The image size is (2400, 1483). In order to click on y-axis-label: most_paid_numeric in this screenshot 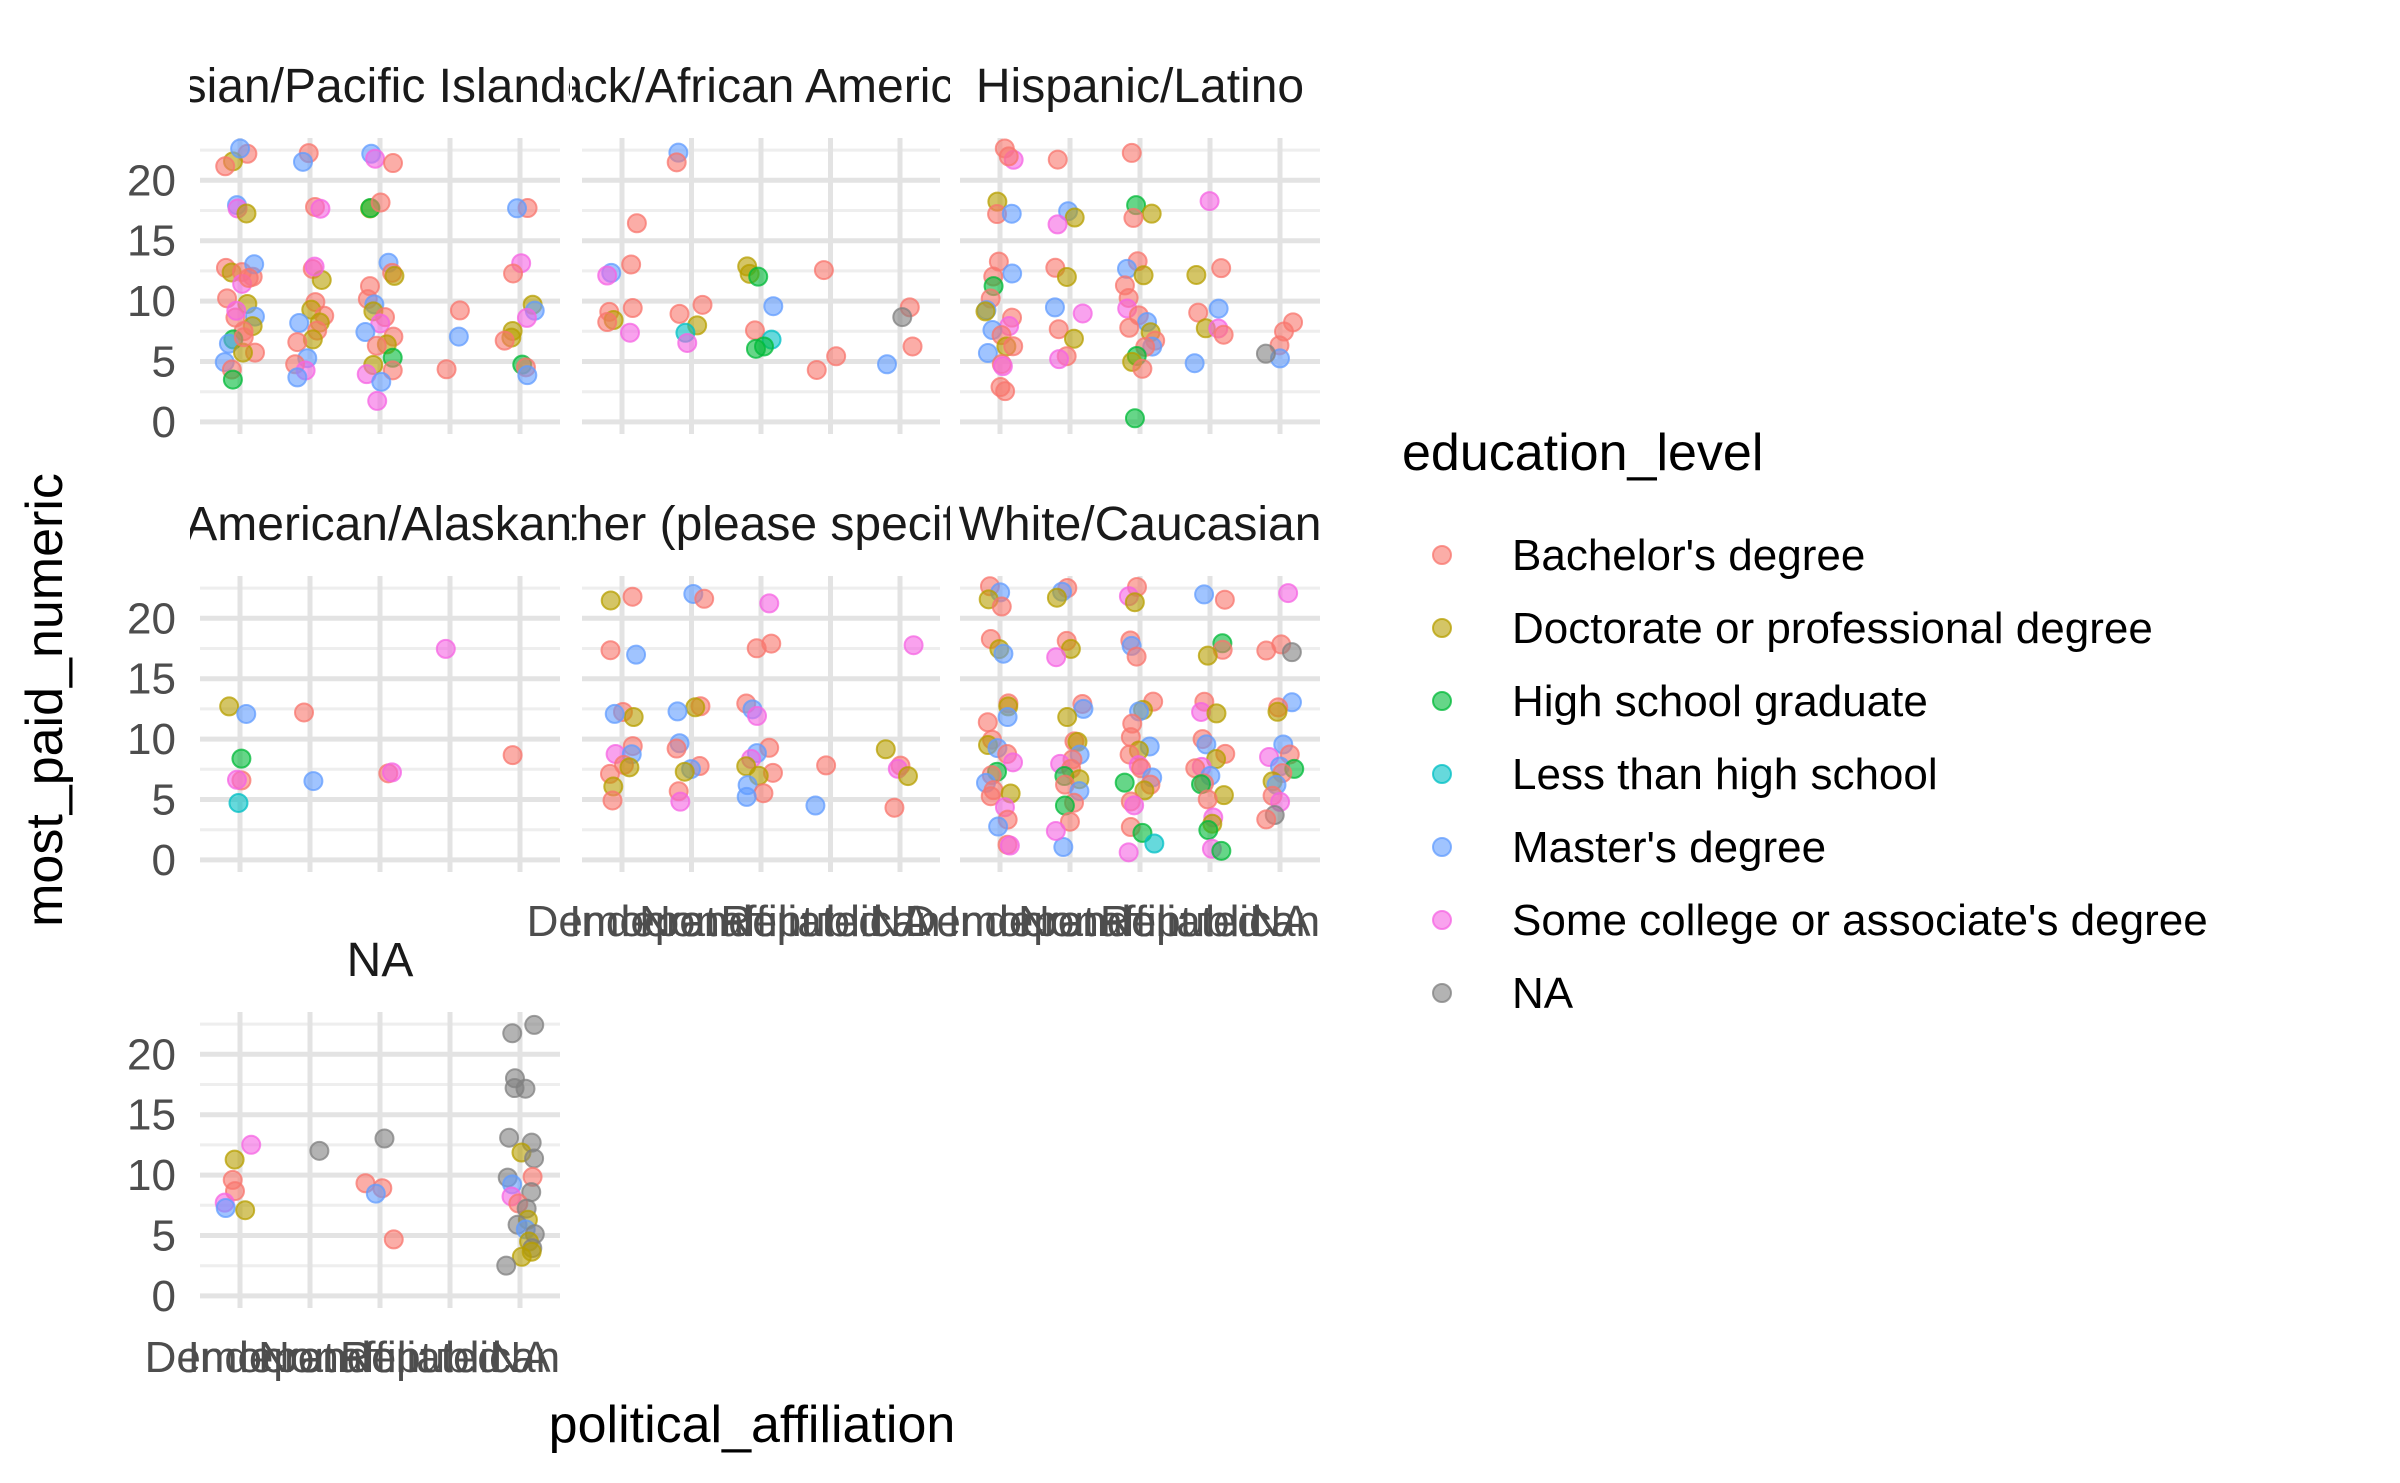, I will do `click(45, 700)`.